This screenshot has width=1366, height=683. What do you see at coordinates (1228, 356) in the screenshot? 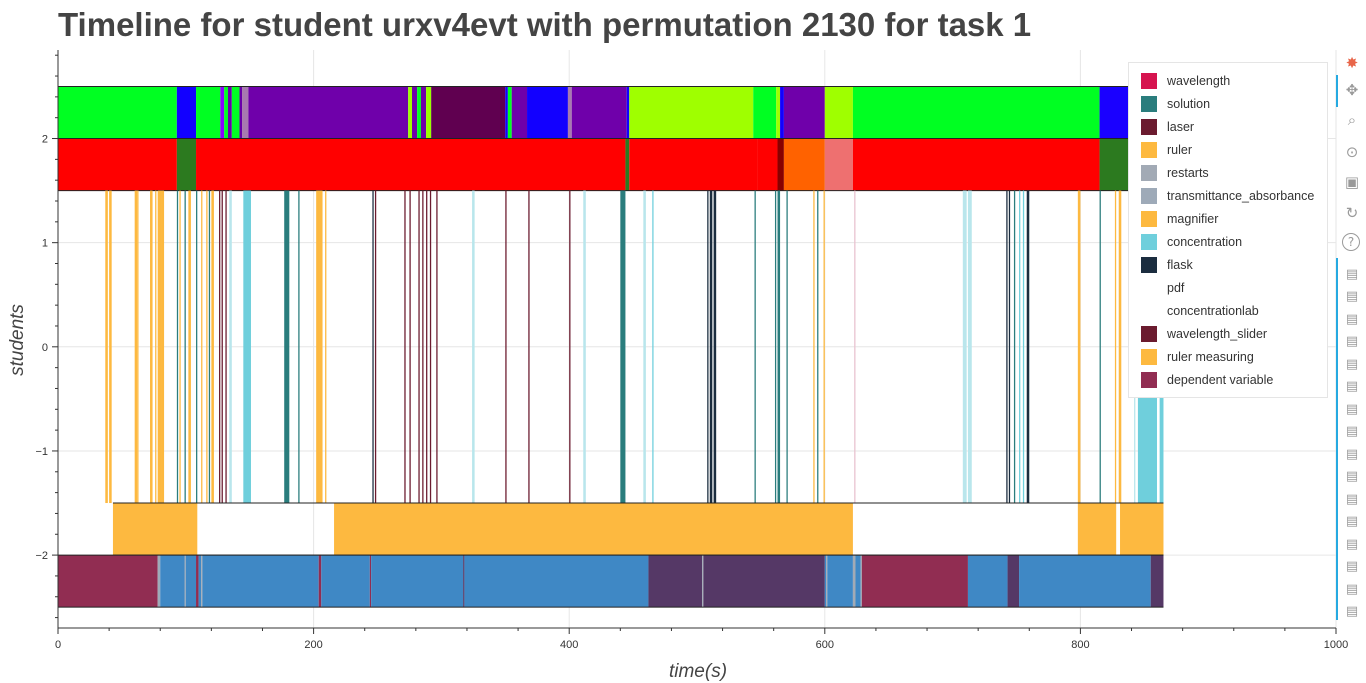
I see `legend-item: ruler measuring` at bounding box center [1228, 356].